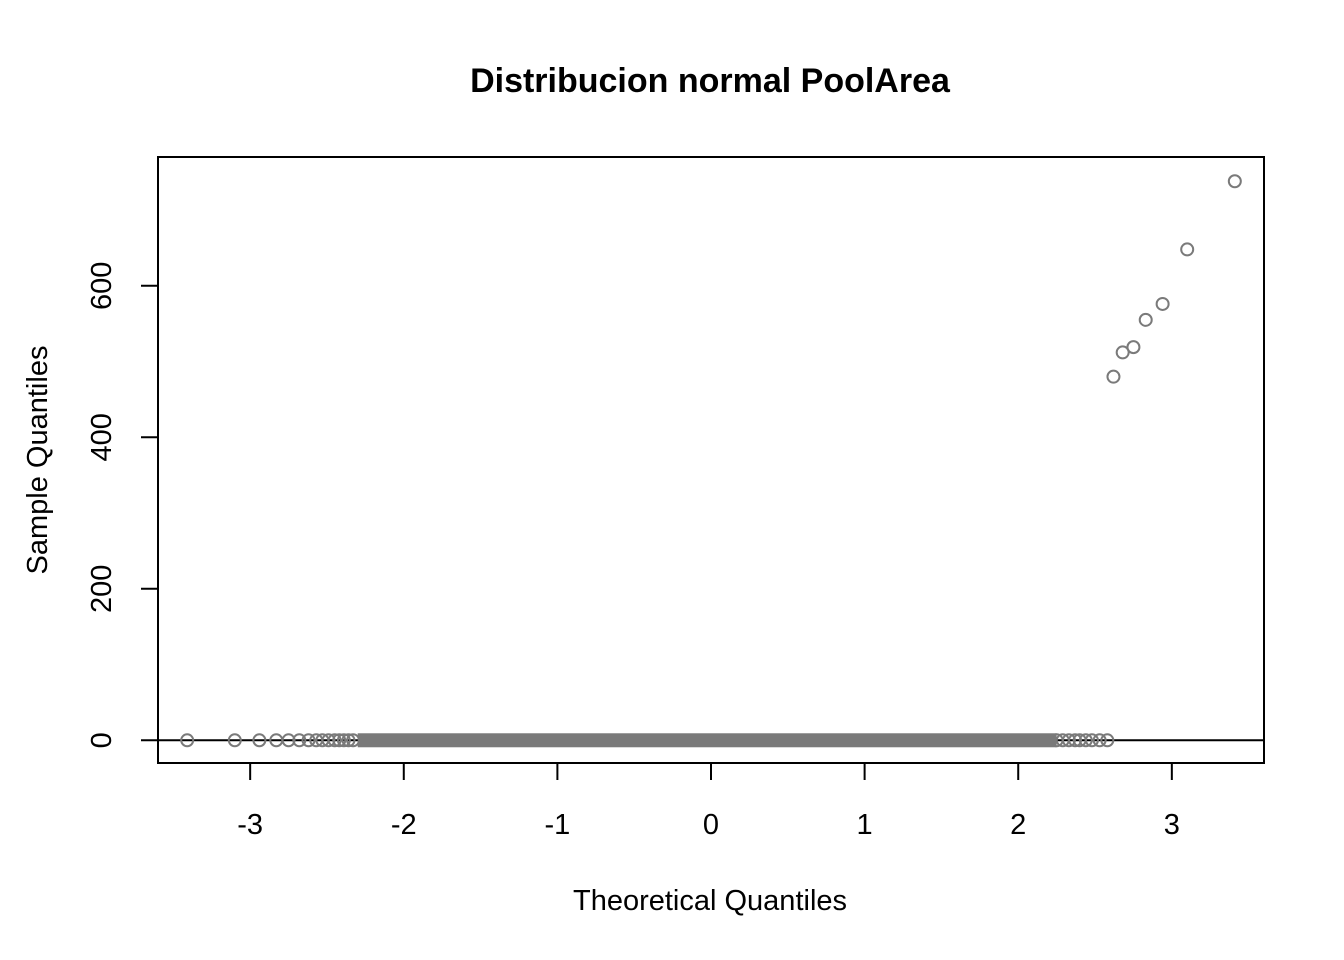 The height and width of the screenshot is (960, 1344). What do you see at coordinates (102, 286) in the screenshot?
I see `y-tick-label: 600` at bounding box center [102, 286].